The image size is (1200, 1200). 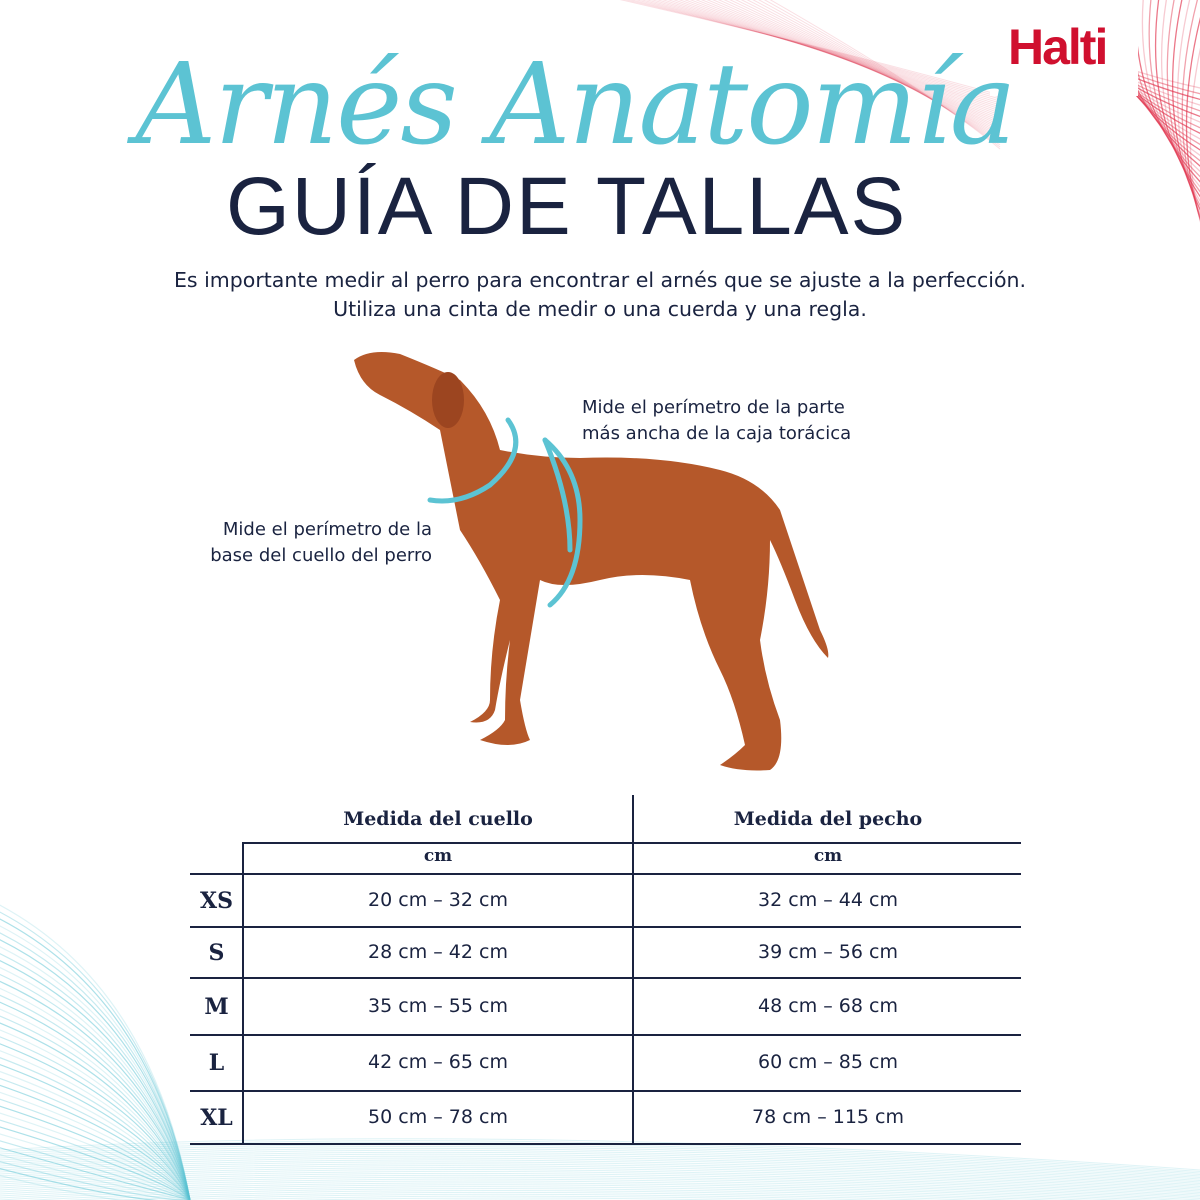 I want to click on halti-logo: Halti, so click(x=1058, y=47).